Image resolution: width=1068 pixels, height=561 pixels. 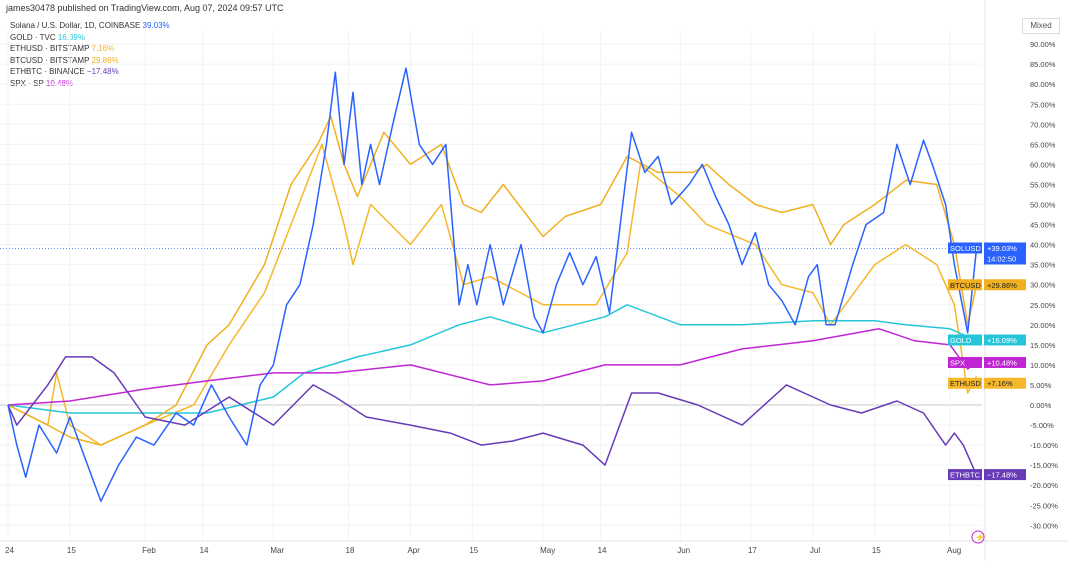 I want to click on y-tick-label: -5.00%, so click(x=1042, y=425).